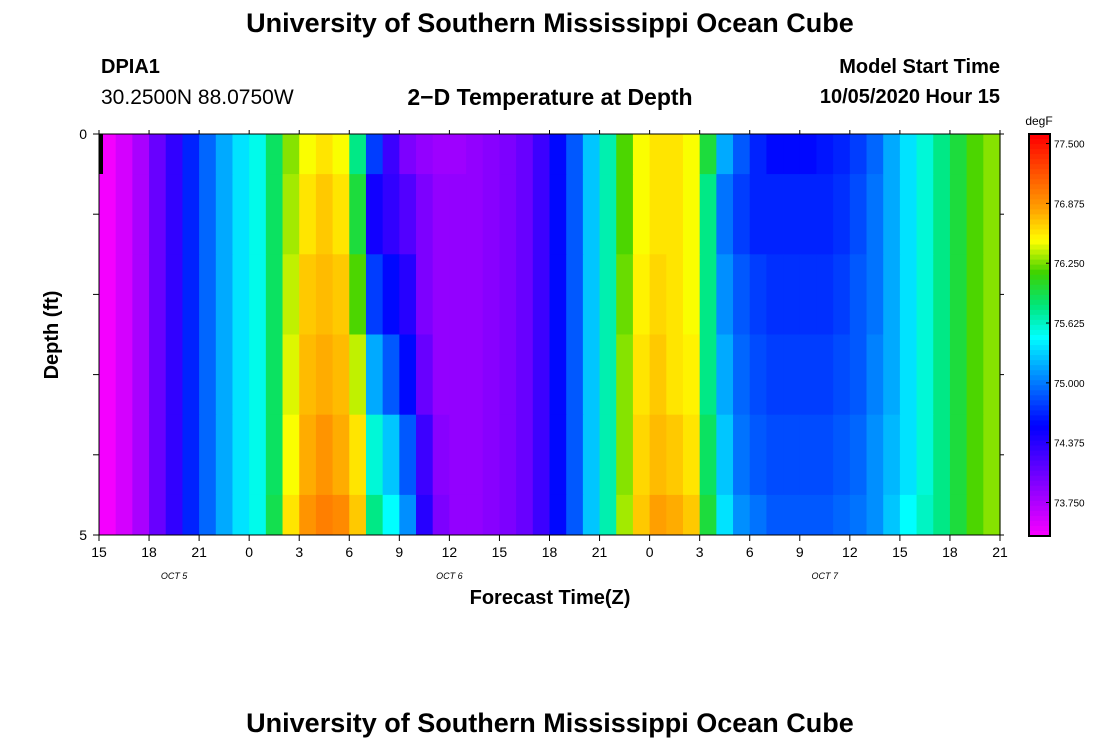 This screenshot has height=750, width=1100. Describe the element at coordinates (1069, 324) in the screenshot. I see `colorbar-label: 75.625` at that location.